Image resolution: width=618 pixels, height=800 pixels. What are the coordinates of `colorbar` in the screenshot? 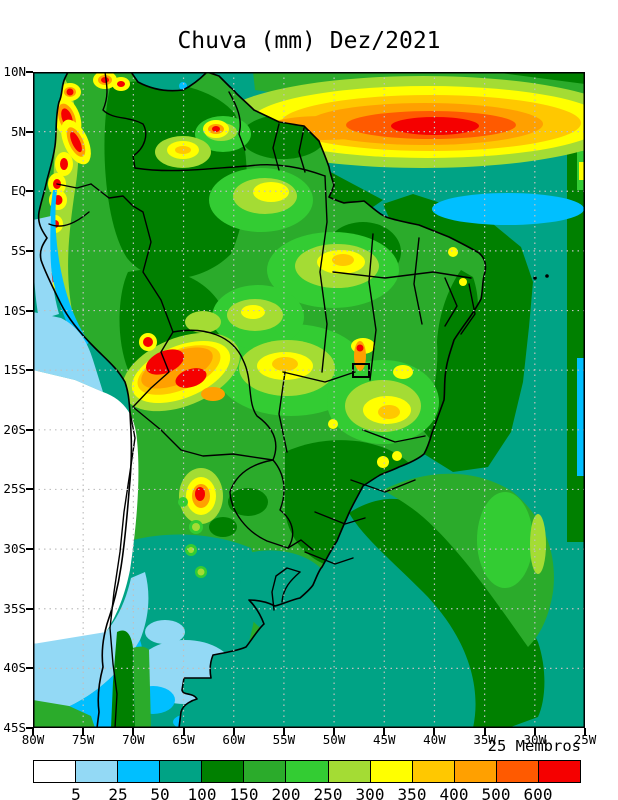 It's located at (307, 771).